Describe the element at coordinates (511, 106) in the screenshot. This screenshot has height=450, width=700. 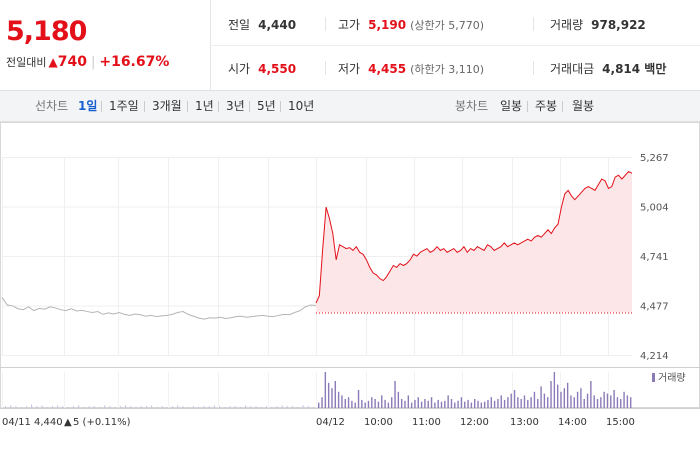
I see `tab-daily-candle: 일봉` at that location.